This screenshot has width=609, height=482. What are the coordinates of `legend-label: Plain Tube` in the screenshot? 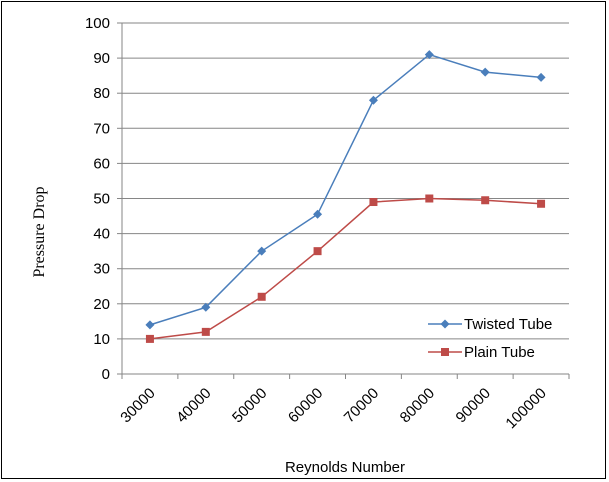 It's located at (499, 352).